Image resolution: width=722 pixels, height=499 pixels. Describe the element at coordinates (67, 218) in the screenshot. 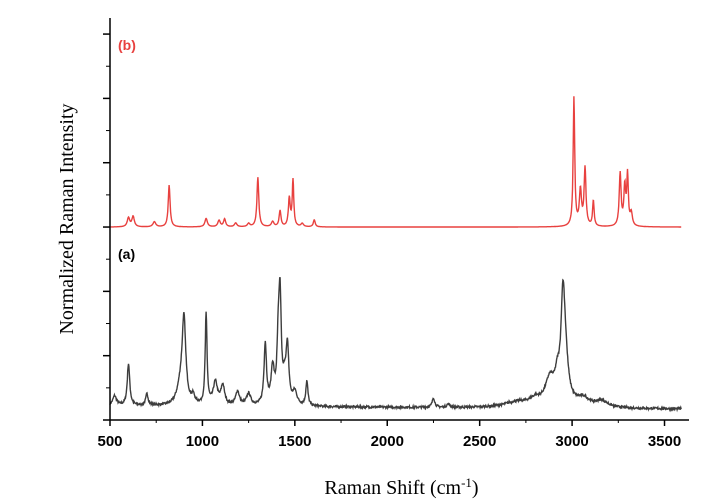

I see `y-axis-title: Normalized Raman Intensity` at that location.